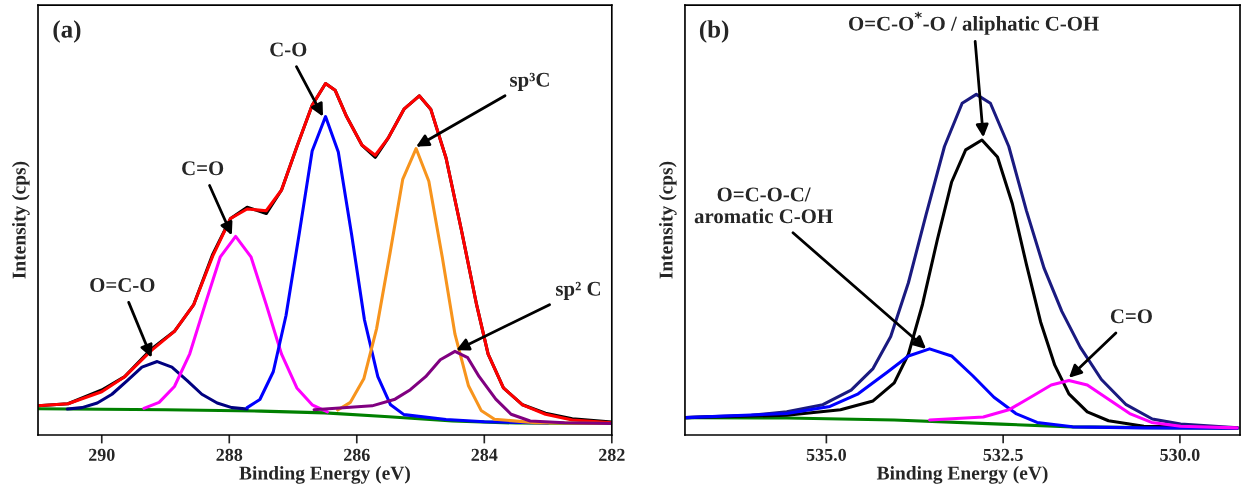 The width and height of the screenshot is (1242, 497). Describe the element at coordinates (612, 454) in the screenshot. I see `x-tick-label: 282` at that location.